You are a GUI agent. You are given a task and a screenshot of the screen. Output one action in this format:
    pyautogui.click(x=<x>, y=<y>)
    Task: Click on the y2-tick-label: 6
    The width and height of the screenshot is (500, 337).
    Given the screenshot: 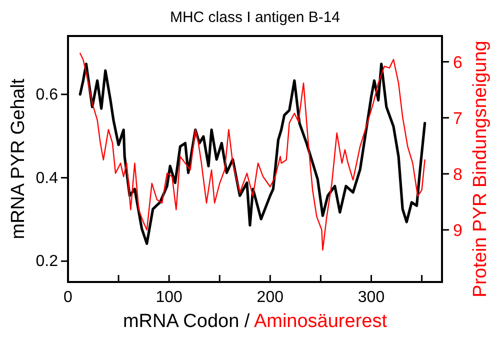 What is the action you would take?
    pyautogui.click(x=457, y=62)
    